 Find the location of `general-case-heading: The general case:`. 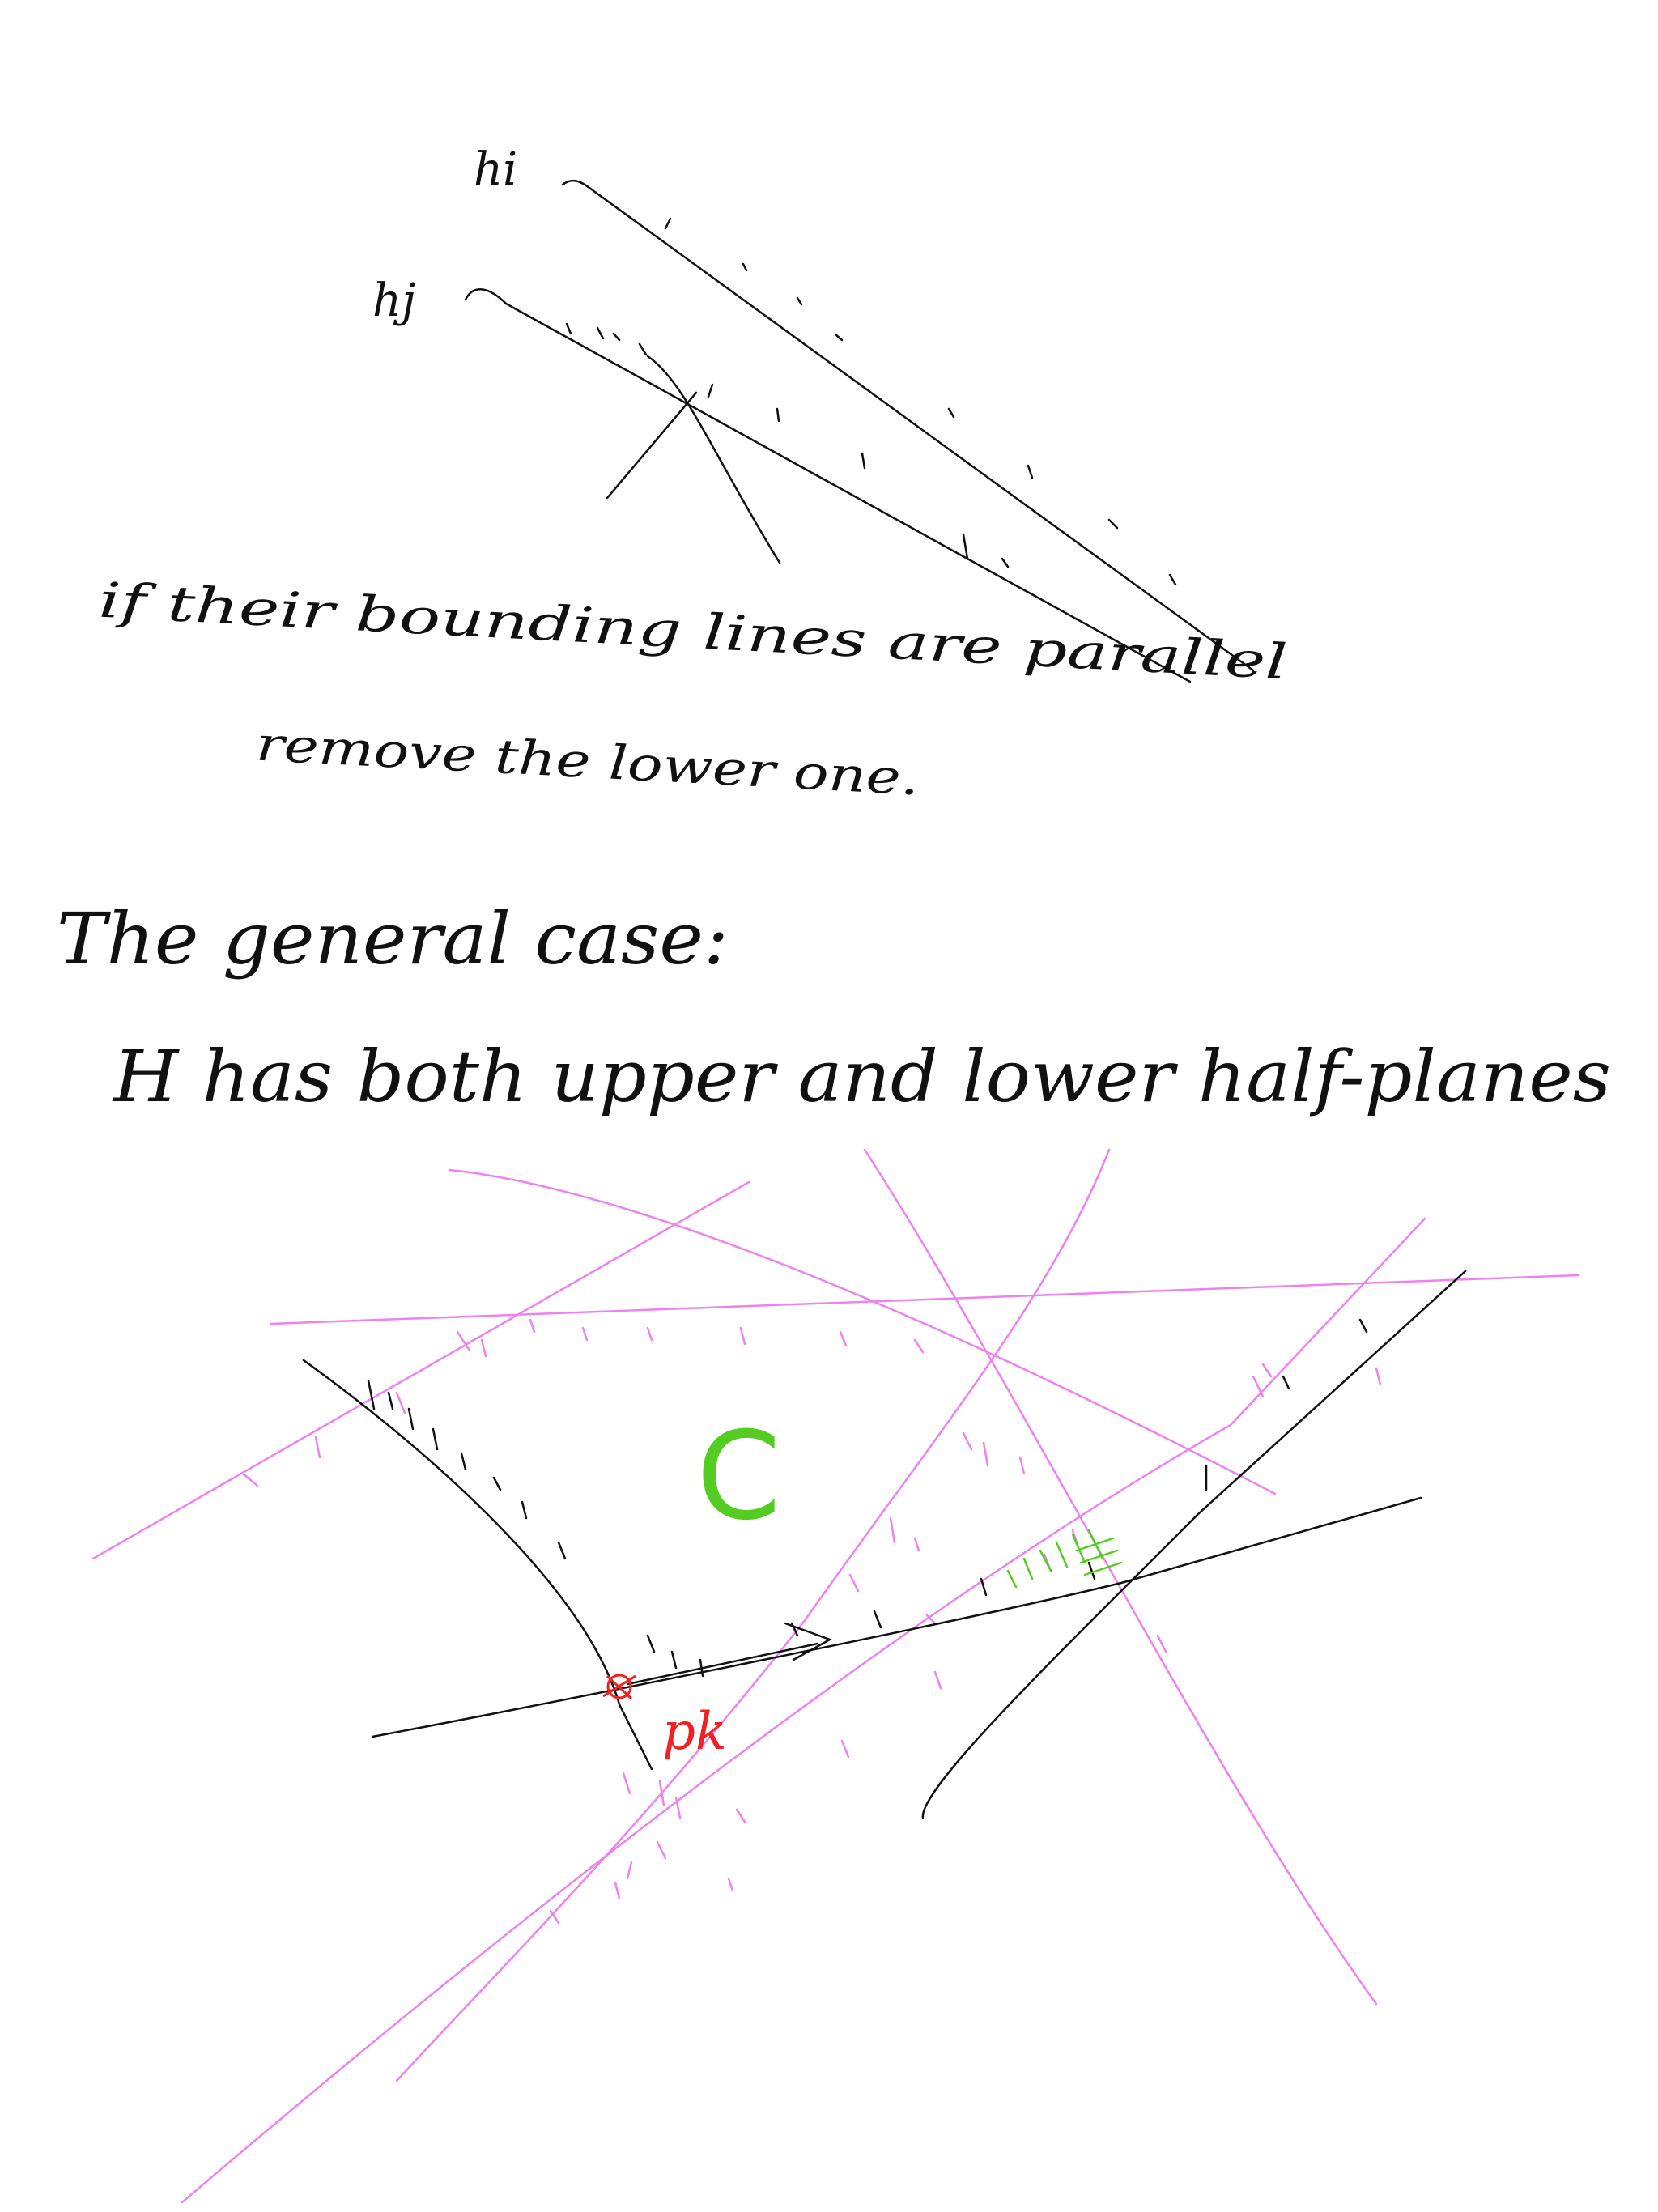

general-case-heading: The general case: is located at coordinates (393, 939).